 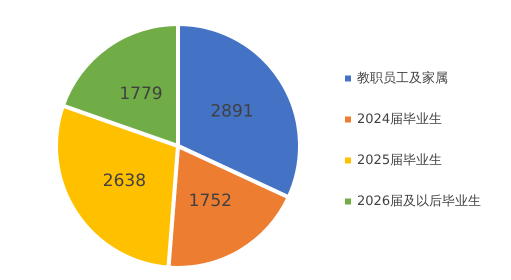 What do you see at coordinates (210, 201) in the screenshot?
I see `data-label: 1752` at bounding box center [210, 201].